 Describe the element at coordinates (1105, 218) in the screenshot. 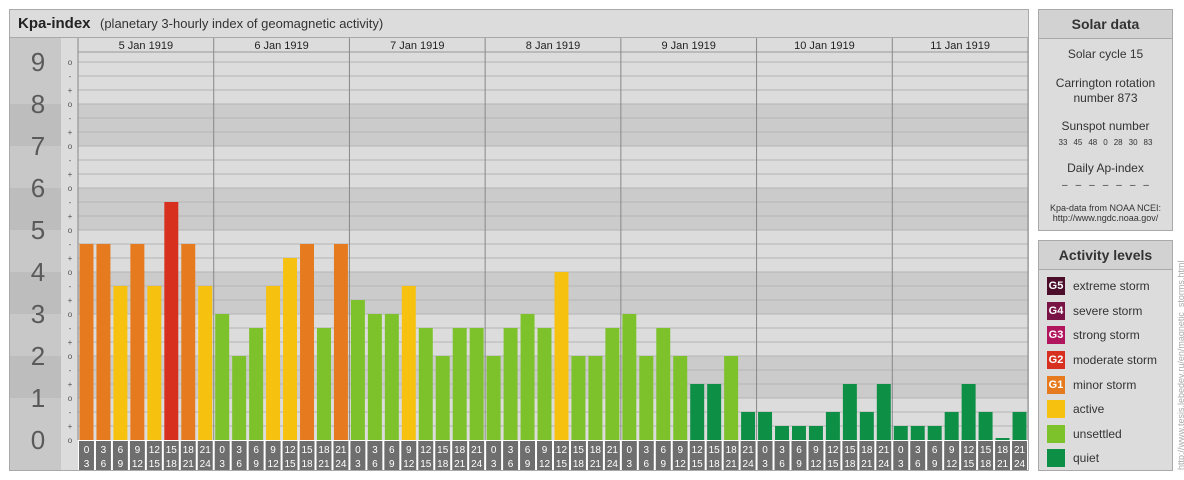

I see `data-credit-line-2: http://www.ngdc.noaa.gov/` at that location.